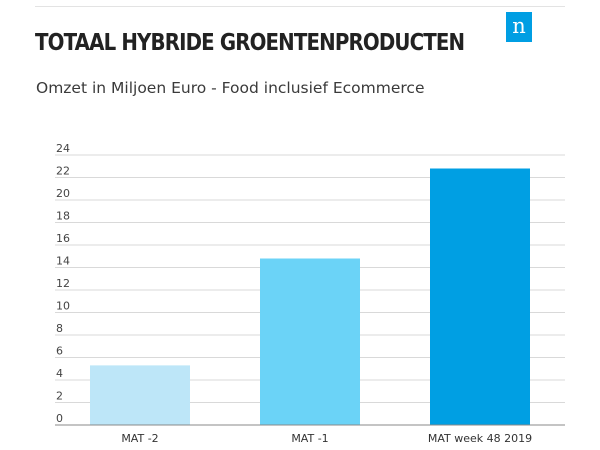 The width and height of the screenshot is (600, 450). I want to click on y-tick-label: 22, so click(63, 171).